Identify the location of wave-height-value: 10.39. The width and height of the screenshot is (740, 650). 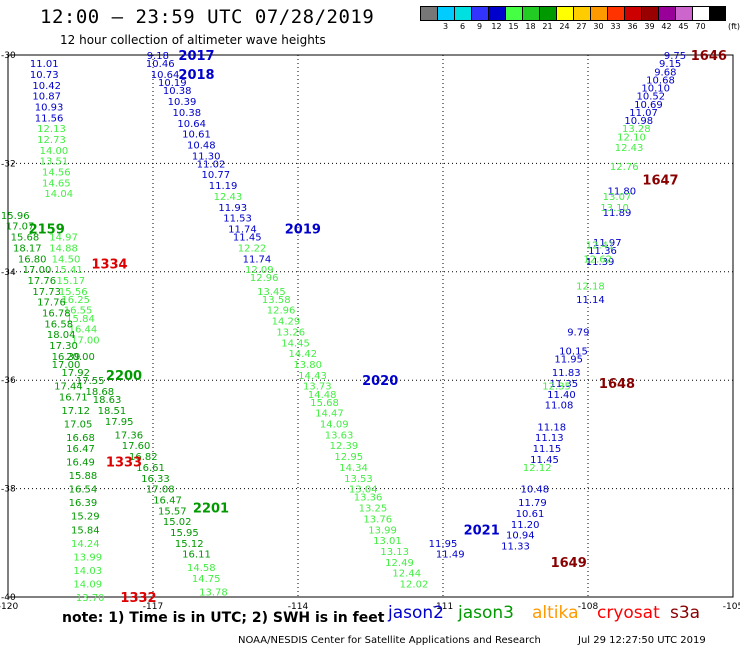
(182, 102).